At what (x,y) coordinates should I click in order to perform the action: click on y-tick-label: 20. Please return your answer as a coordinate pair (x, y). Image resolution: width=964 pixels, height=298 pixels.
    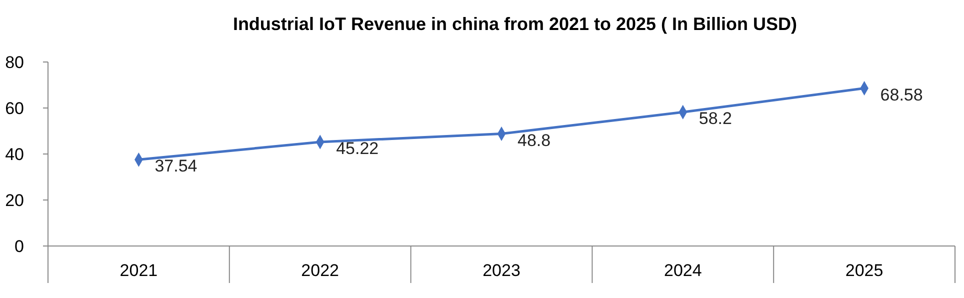
    Looking at the image, I should click on (14, 200).